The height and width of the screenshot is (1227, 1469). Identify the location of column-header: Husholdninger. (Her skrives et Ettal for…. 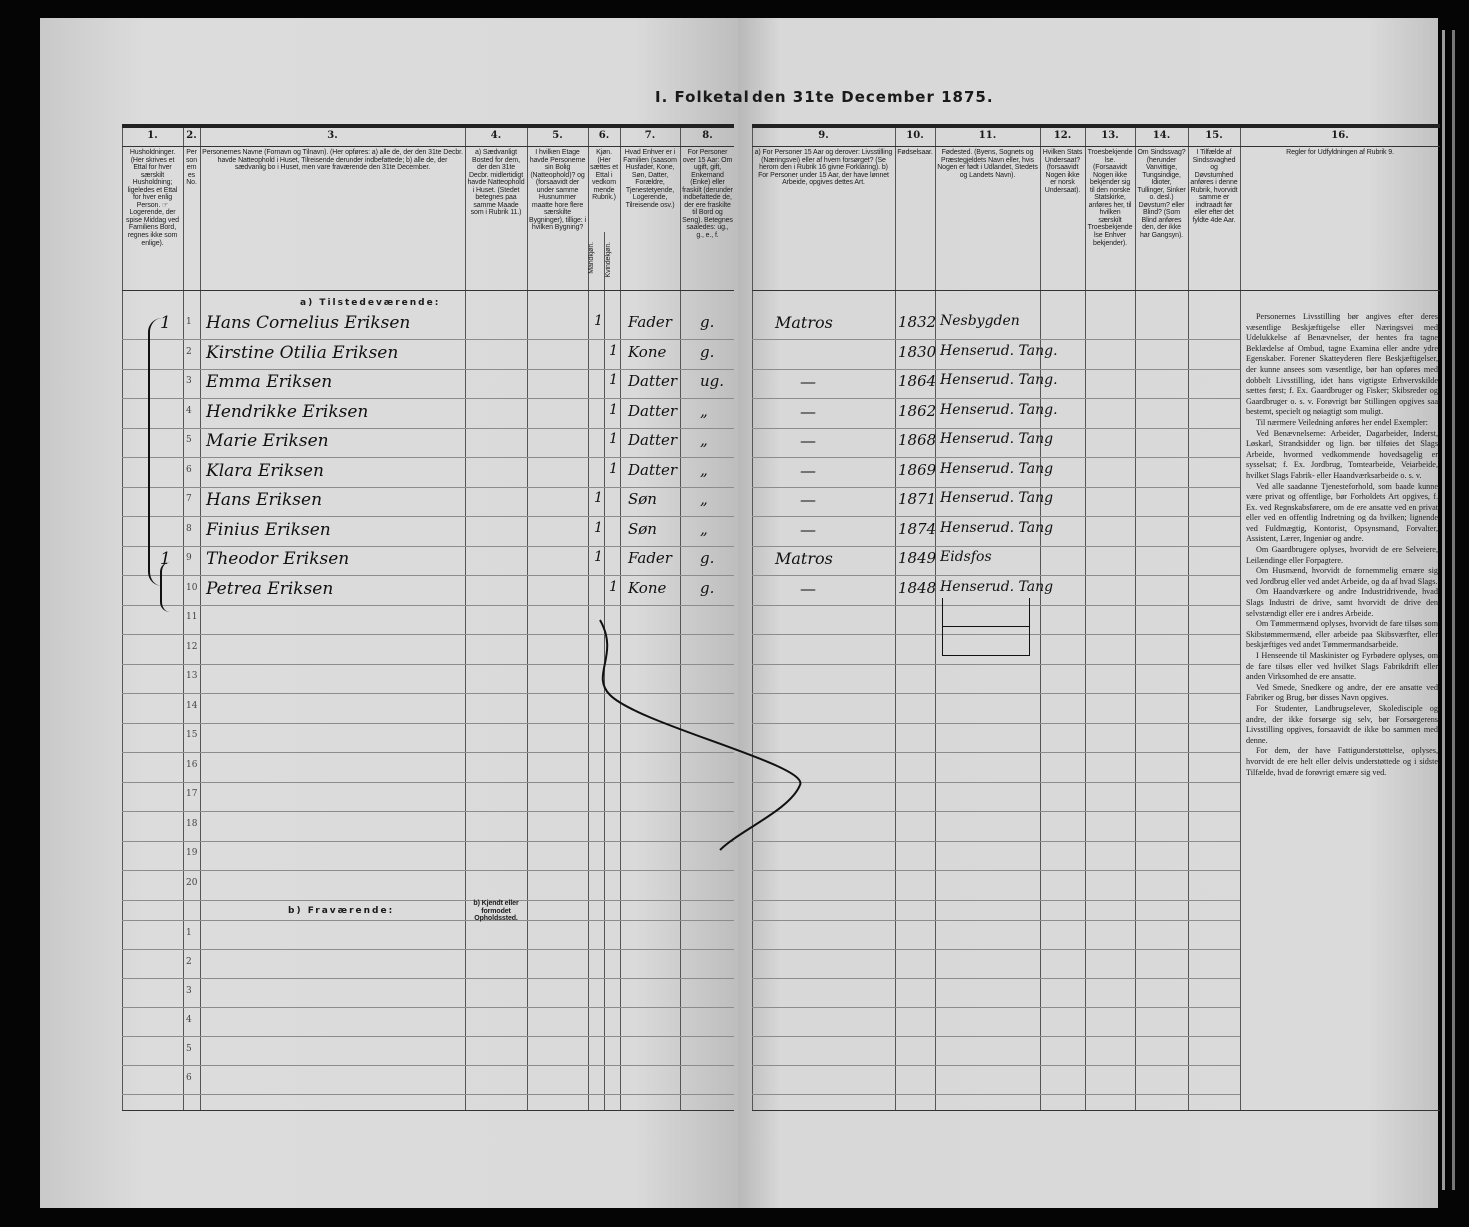
(152, 198).